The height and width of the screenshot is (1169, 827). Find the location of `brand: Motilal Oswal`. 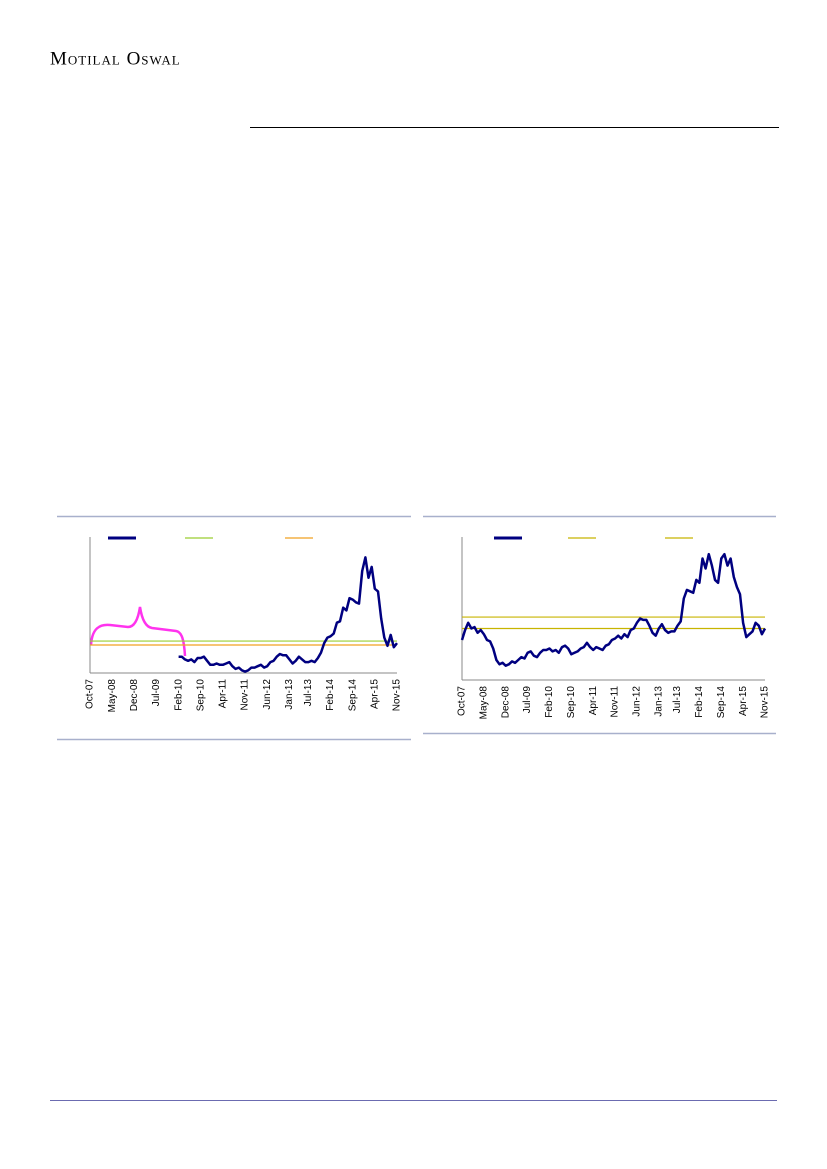

brand: Motilal Oswal is located at coordinates (115, 58).